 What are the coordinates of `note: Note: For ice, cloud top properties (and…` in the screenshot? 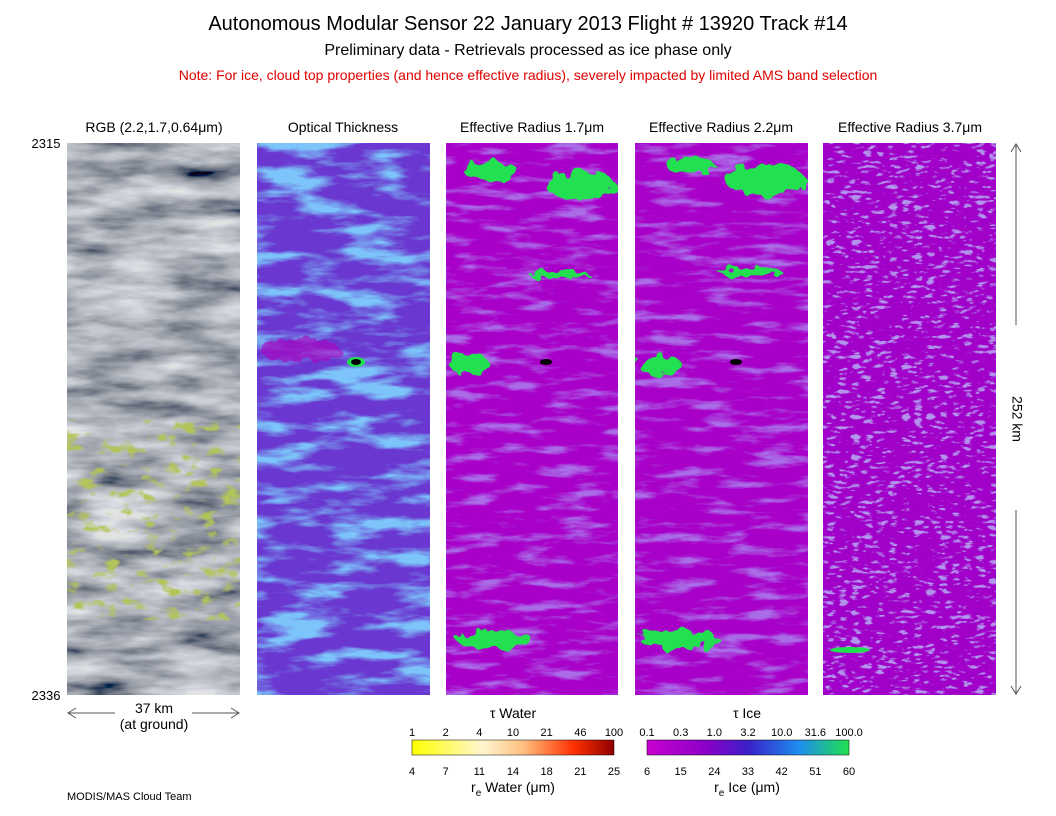 It's located at (528, 75).